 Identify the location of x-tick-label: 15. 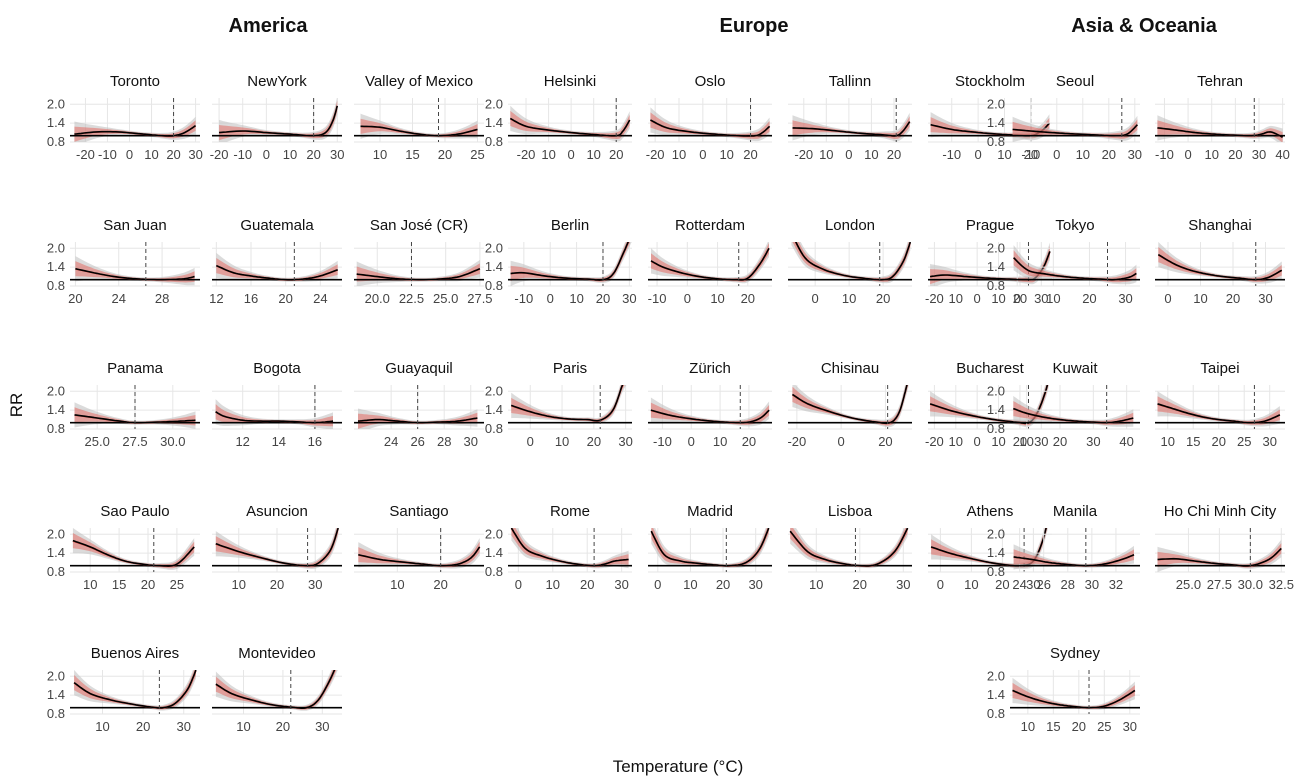
(412, 154).